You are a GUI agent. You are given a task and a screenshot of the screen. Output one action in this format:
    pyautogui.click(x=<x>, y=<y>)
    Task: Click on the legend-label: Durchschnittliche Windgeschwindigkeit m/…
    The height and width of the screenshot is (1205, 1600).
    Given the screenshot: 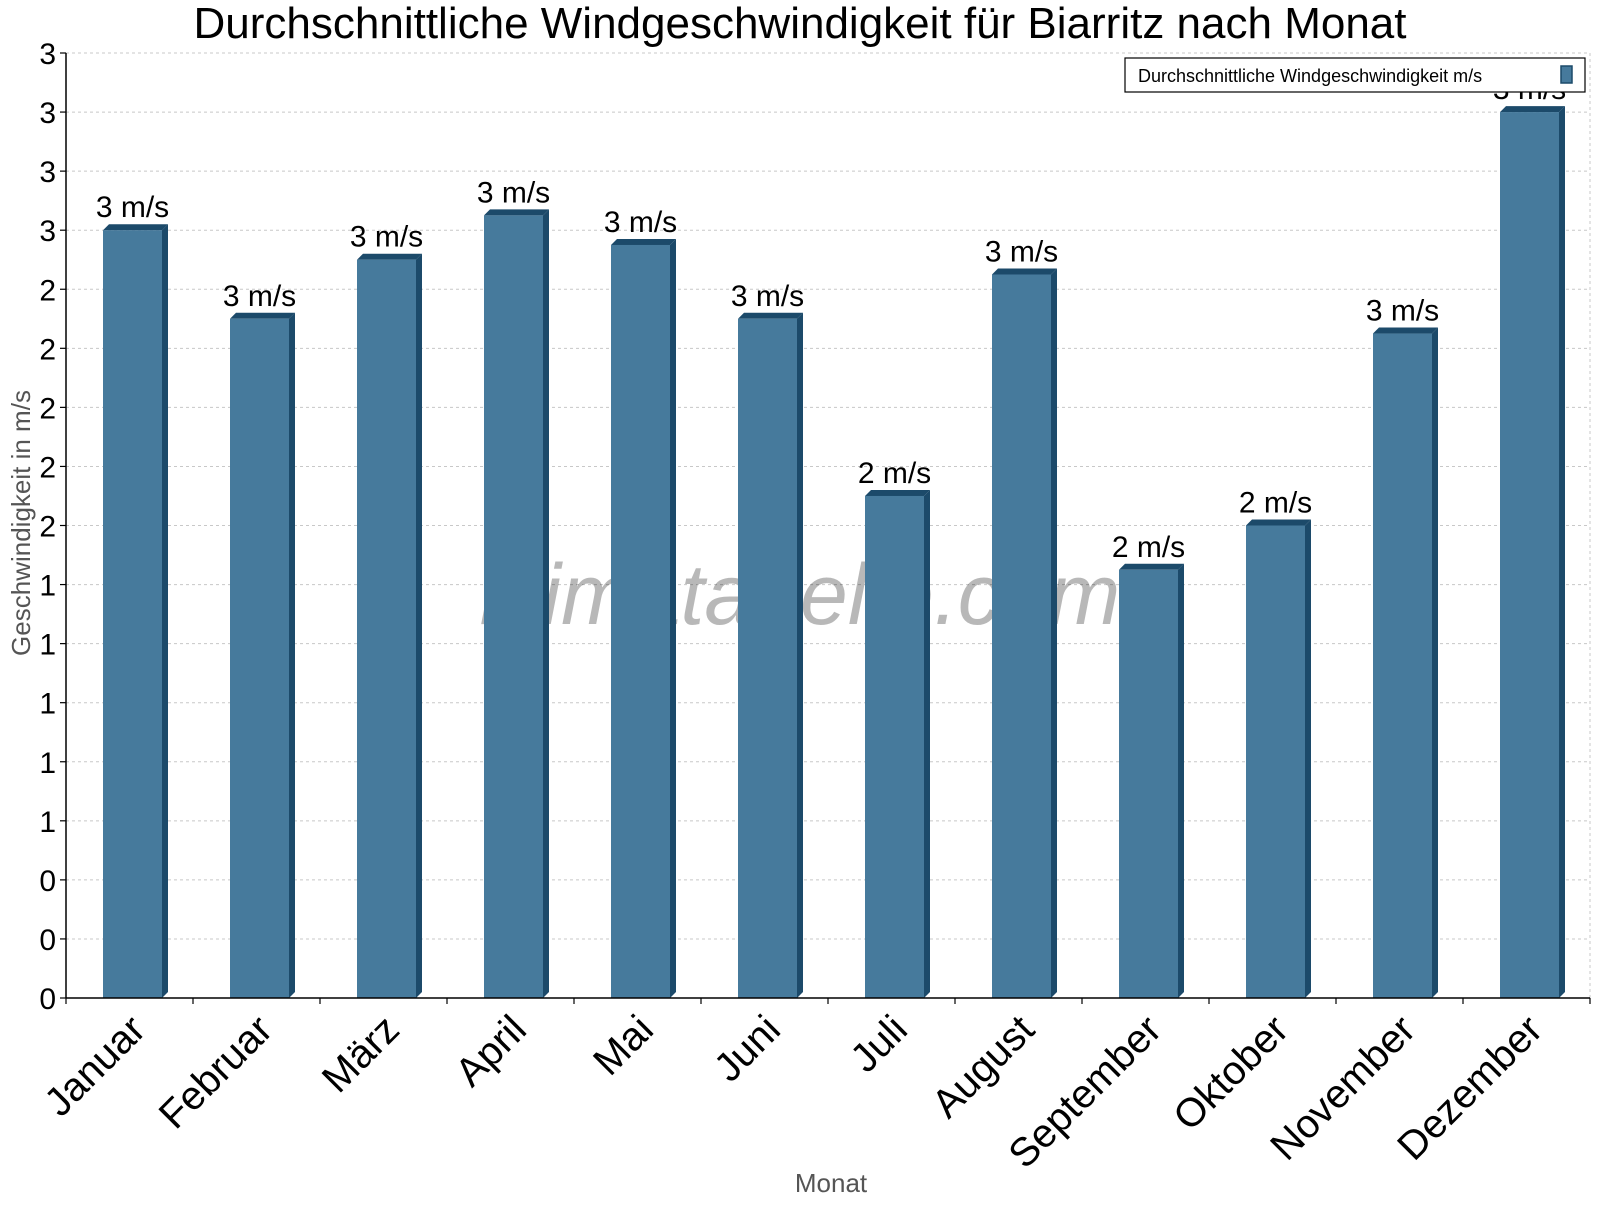 What is the action you would take?
    pyautogui.click(x=1310, y=76)
    